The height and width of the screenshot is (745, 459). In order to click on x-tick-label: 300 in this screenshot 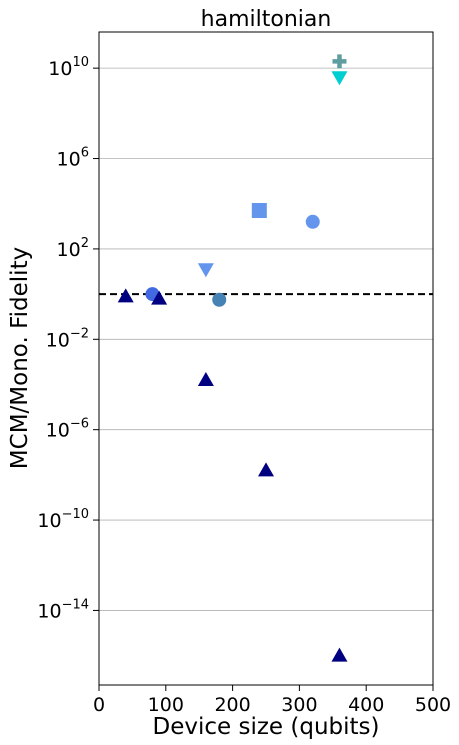, I will do `click(299, 705)`.